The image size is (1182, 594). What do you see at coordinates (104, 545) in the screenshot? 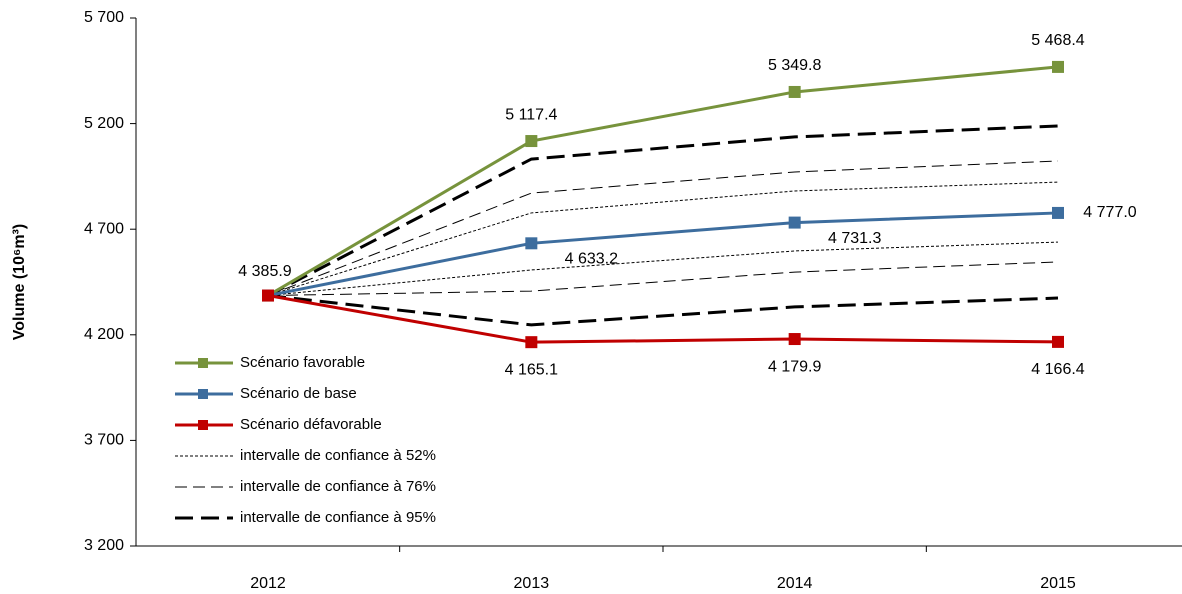
I see `y-tick-label: 3 200` at bounding box center [104, 545].